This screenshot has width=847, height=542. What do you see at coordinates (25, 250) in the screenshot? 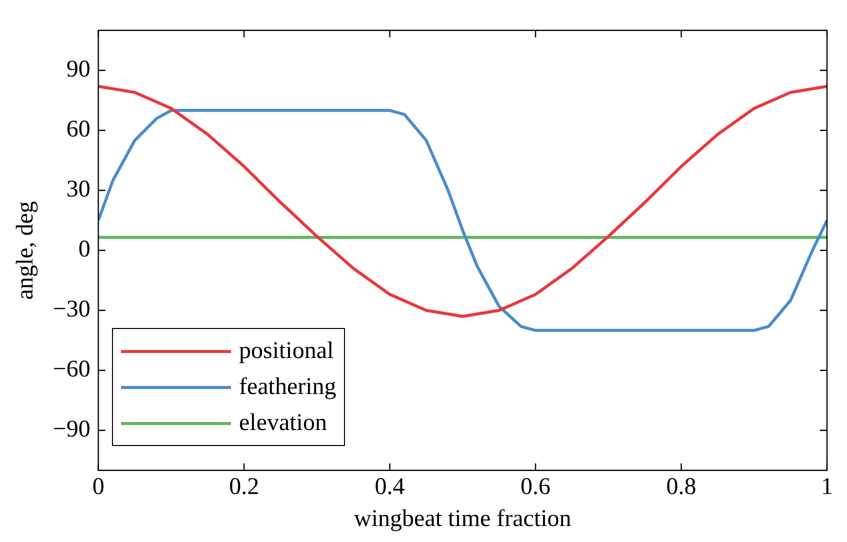
I see `y-axis-title: angle, deg` at bounding box center [25, 250].